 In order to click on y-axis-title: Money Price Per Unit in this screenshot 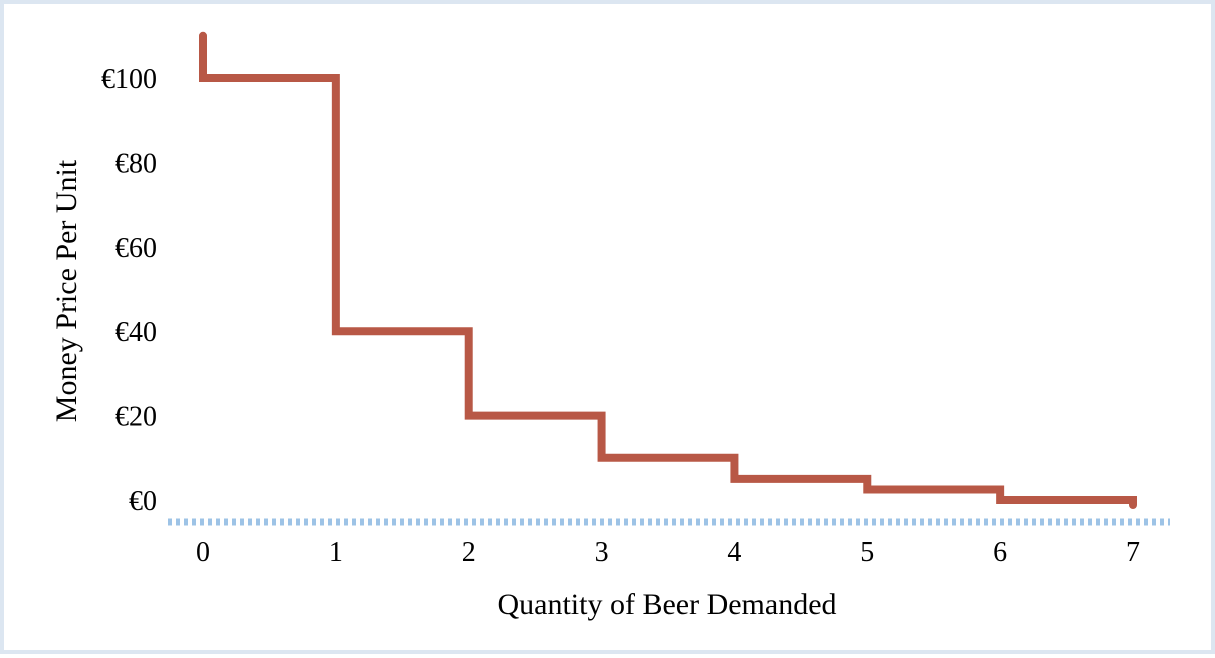, I will do `click(66, 290)`.